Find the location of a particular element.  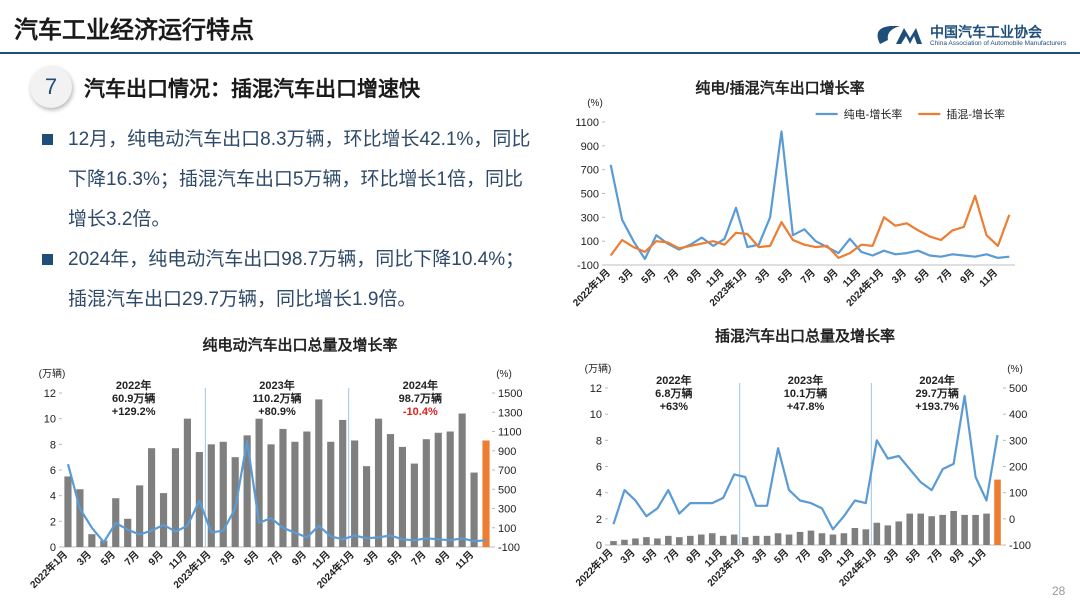

slide-title: 汽车工业经济运行特点 is located at coordinates (134, 30).